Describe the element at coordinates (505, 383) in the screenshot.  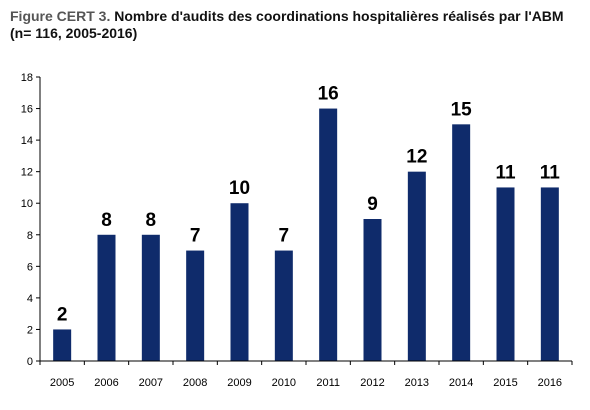
I see `x-tick-label: 2015` at that location.